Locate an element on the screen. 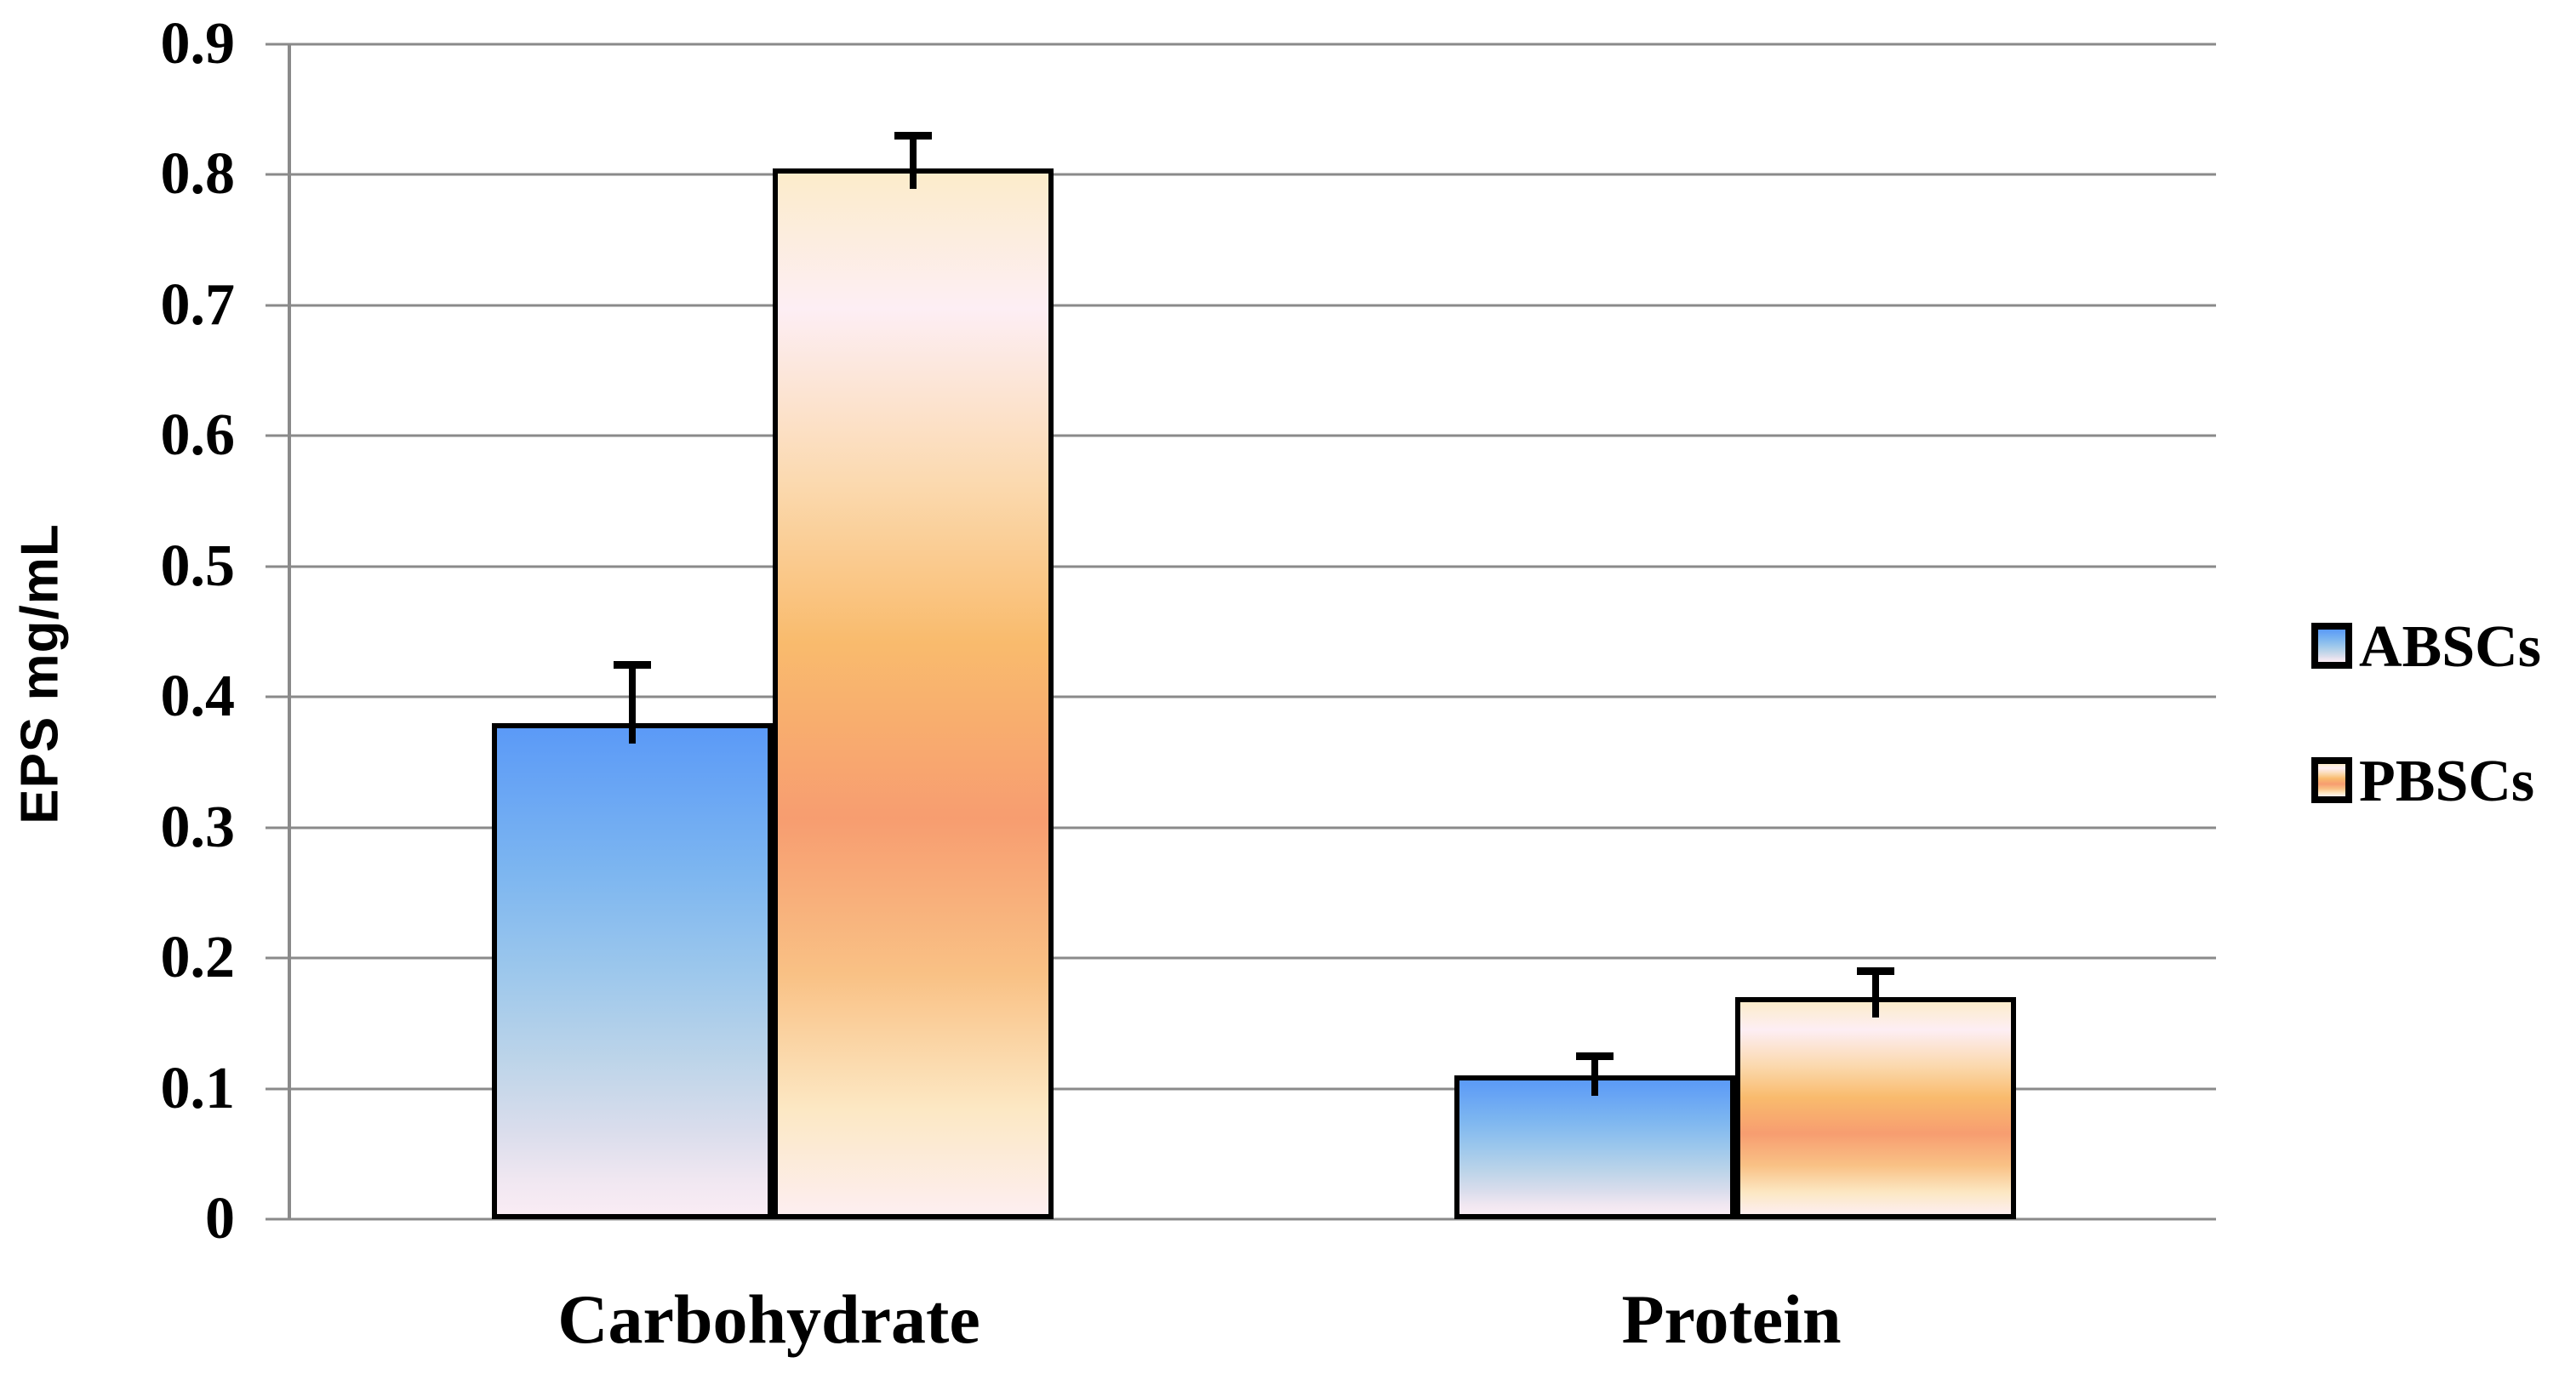  legend: ABSCs PBSCs is located at coordinates (2426, 753).